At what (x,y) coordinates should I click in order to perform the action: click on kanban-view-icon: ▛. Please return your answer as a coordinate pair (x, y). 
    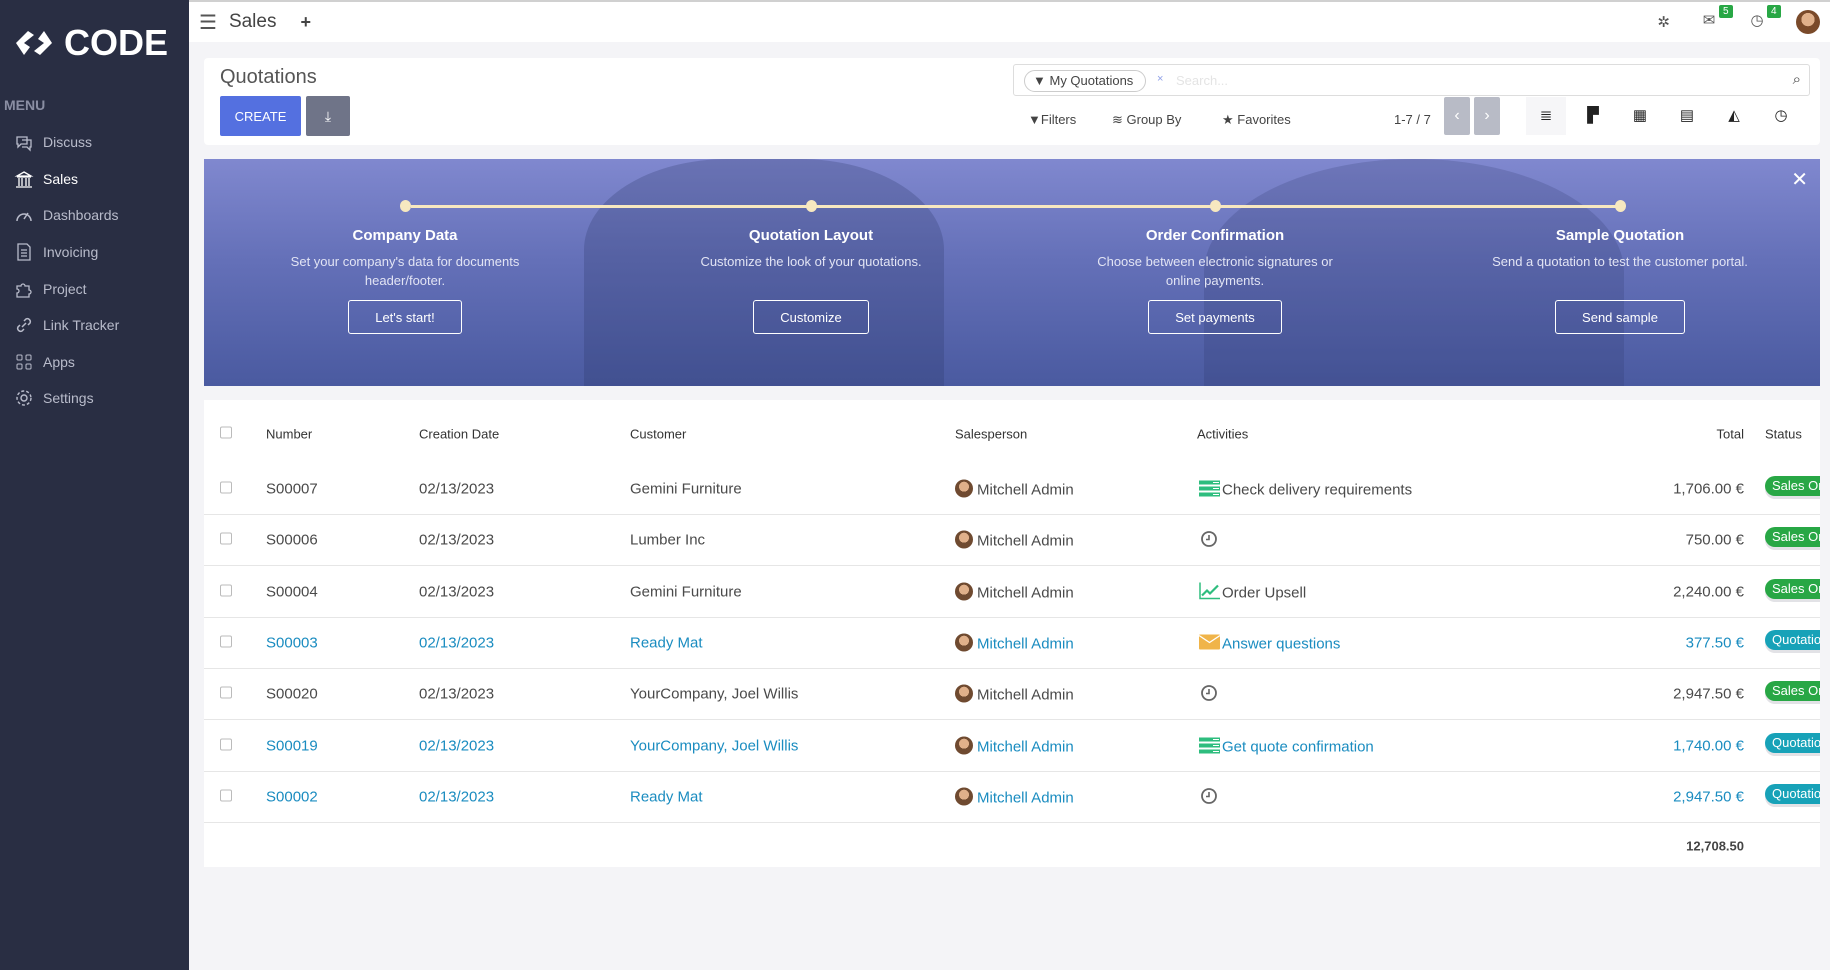
    Looking at the image, I should click on (1593, 115).